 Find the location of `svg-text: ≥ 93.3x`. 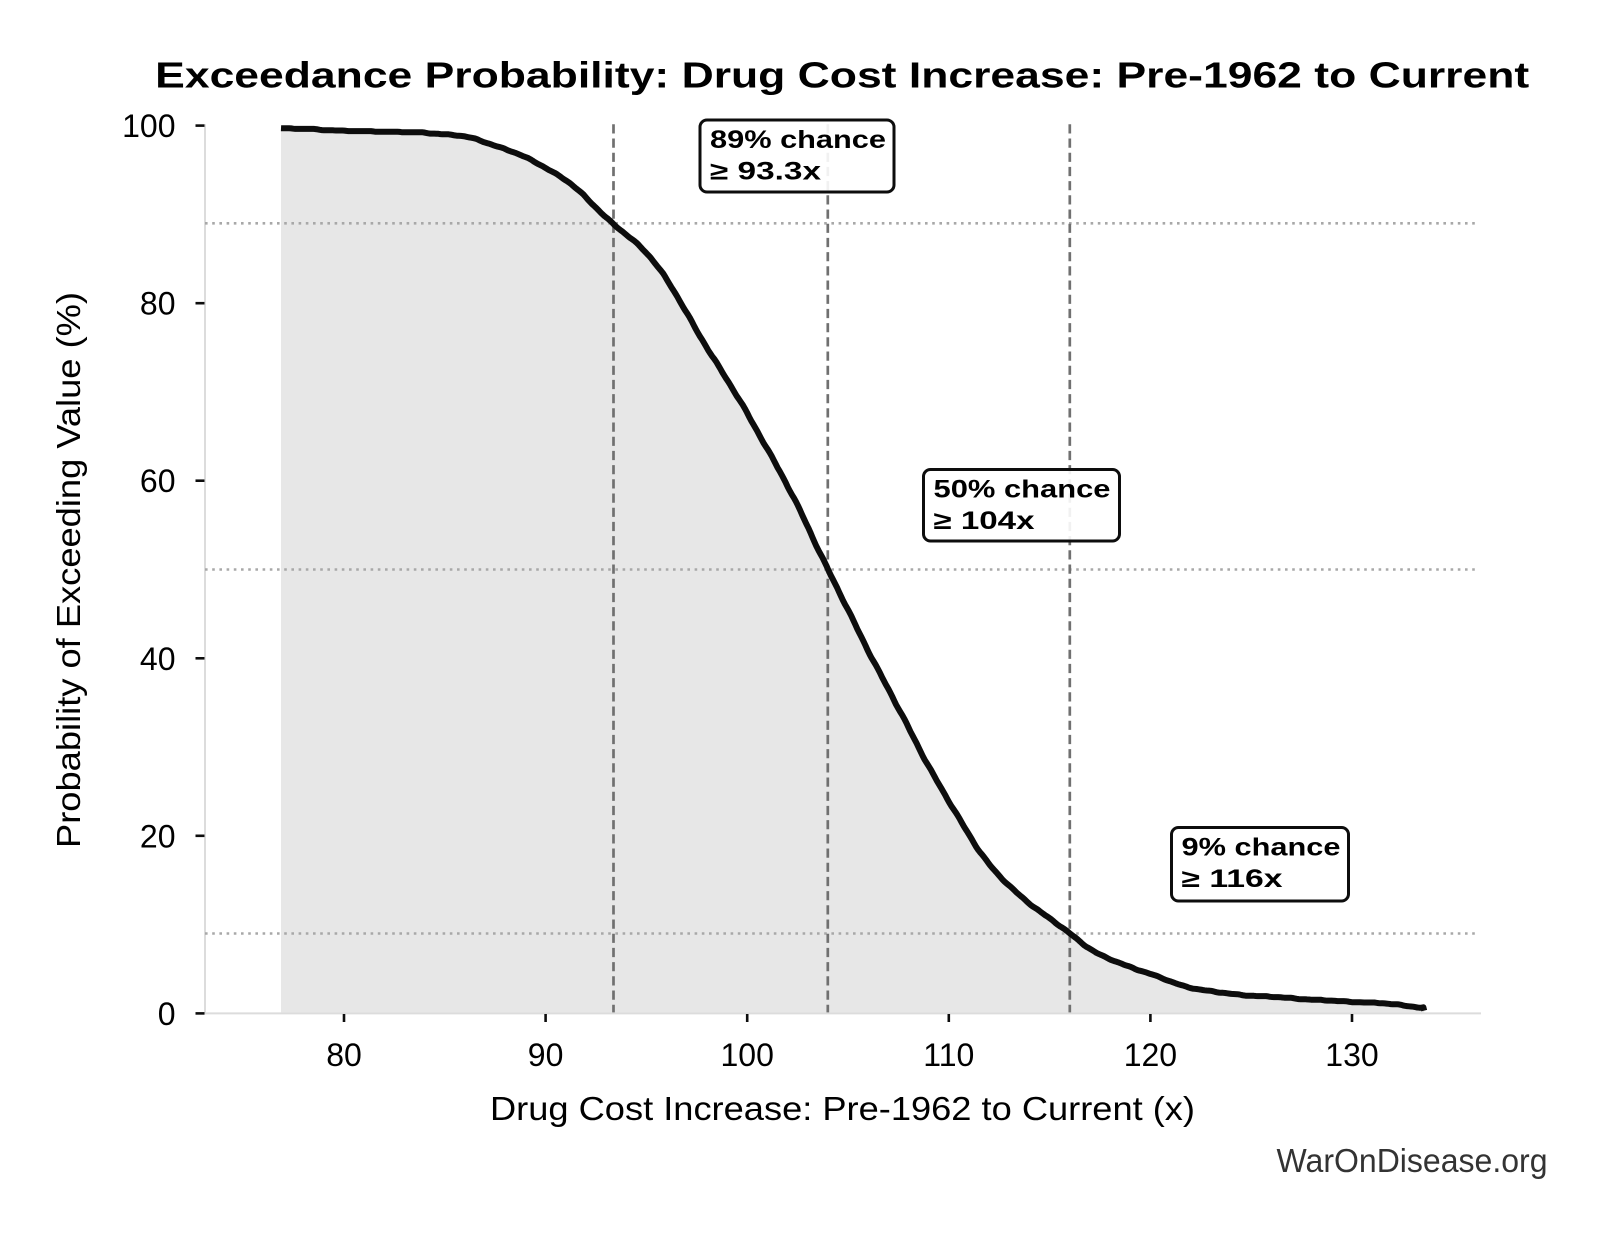

svg-text: ≥ 93.3x is located at coordinates (765, 172).